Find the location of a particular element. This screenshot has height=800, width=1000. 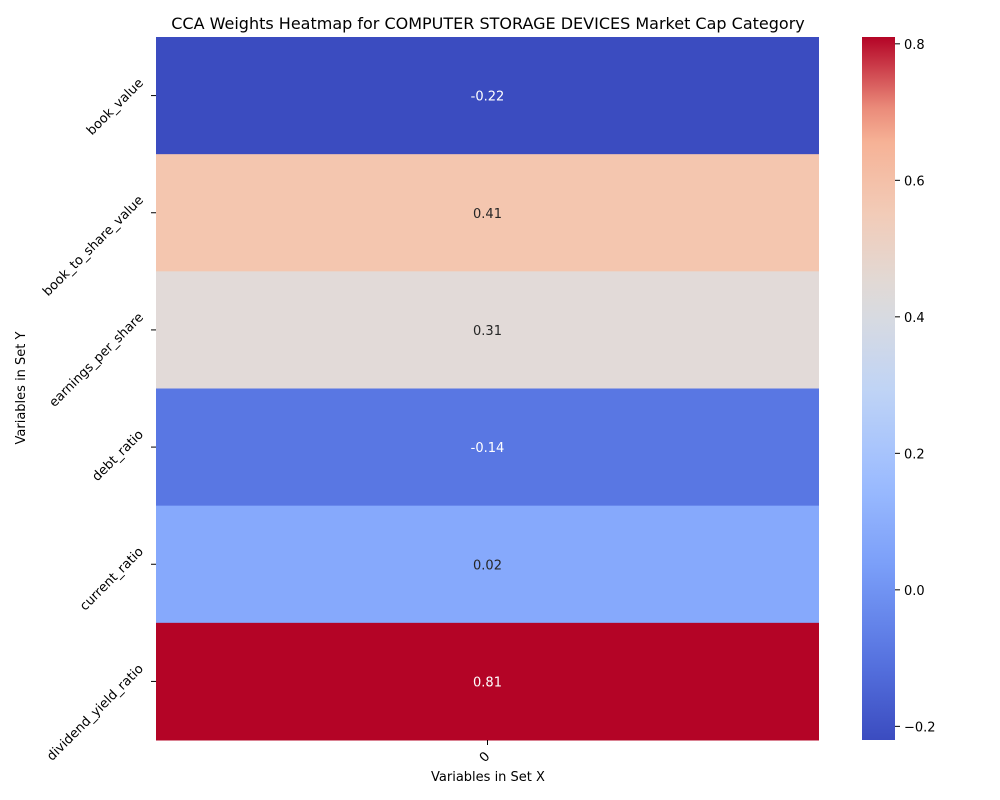

heatmap-cell-current-ratio is located at coordinates (487, 564).